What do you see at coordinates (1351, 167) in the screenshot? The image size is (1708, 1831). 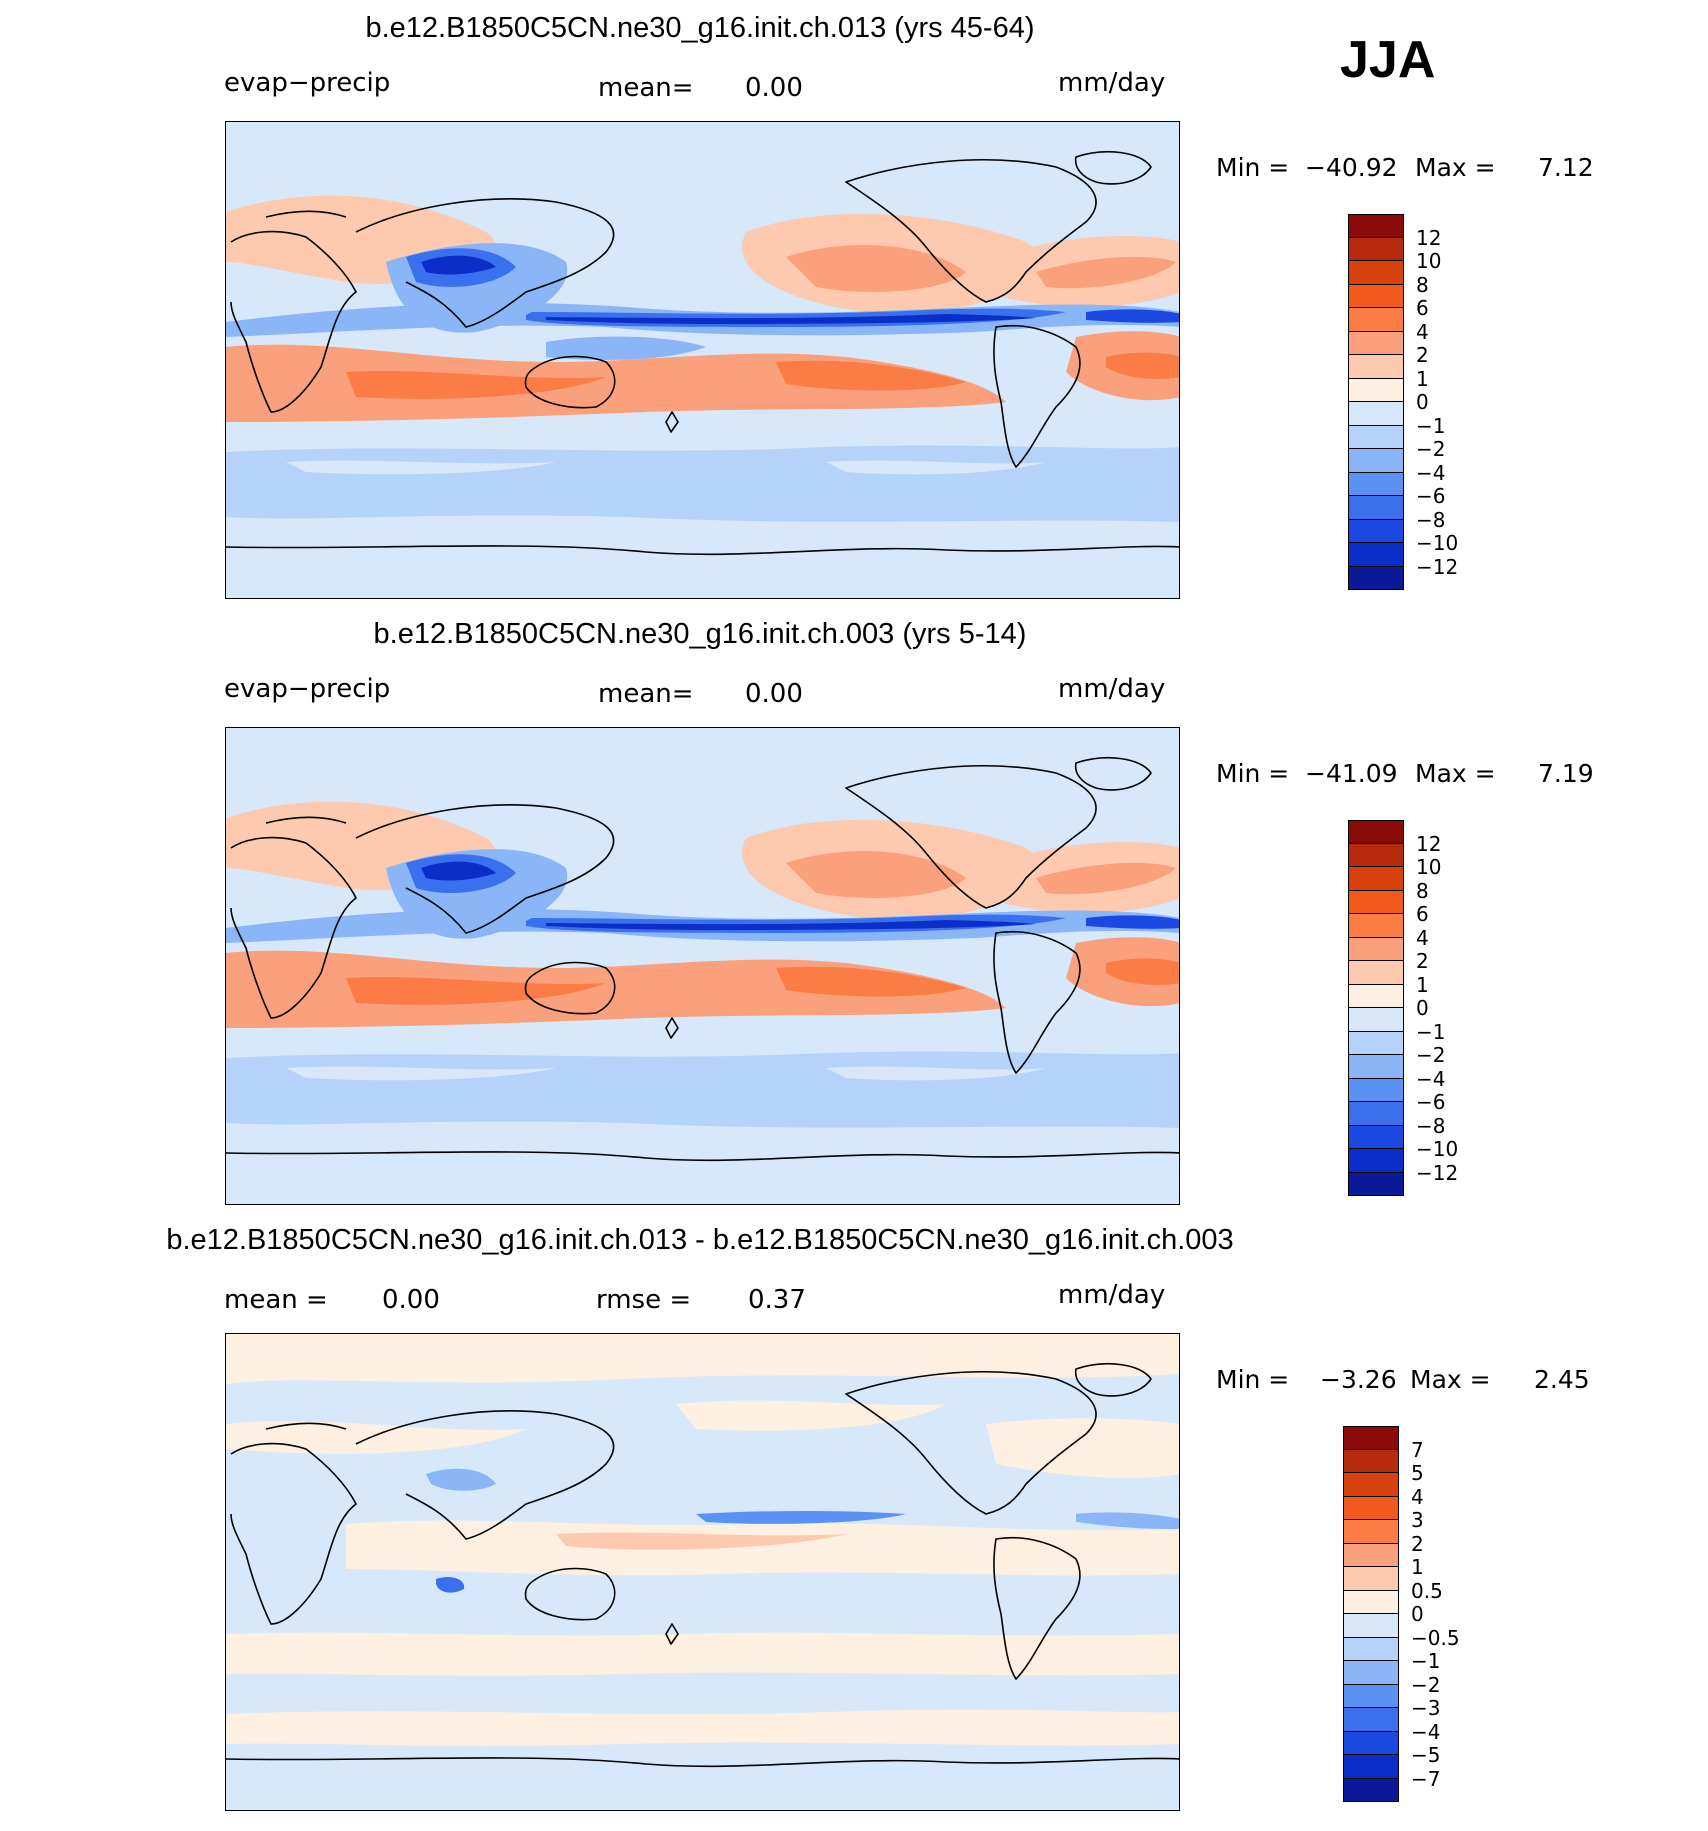 I see `panel-1-min-value: −40.92` at bounding box center [1351, 167].